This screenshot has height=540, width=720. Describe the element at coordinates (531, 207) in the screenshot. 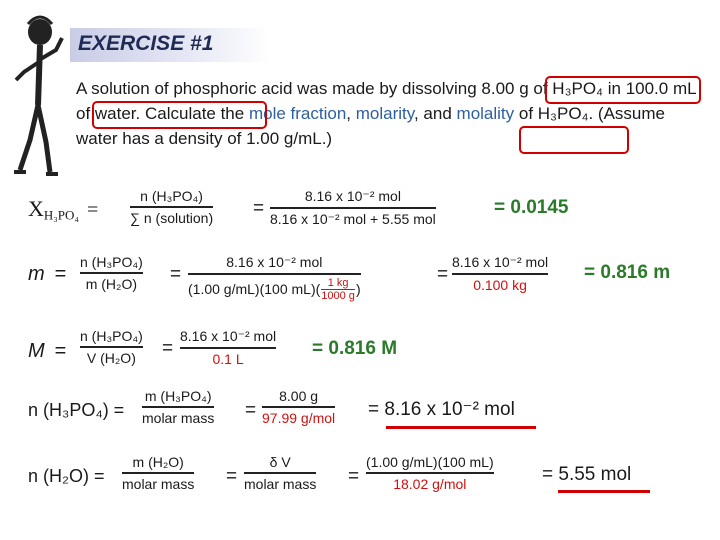

I see `mole-fraction-result: = 0.0145` at that location.